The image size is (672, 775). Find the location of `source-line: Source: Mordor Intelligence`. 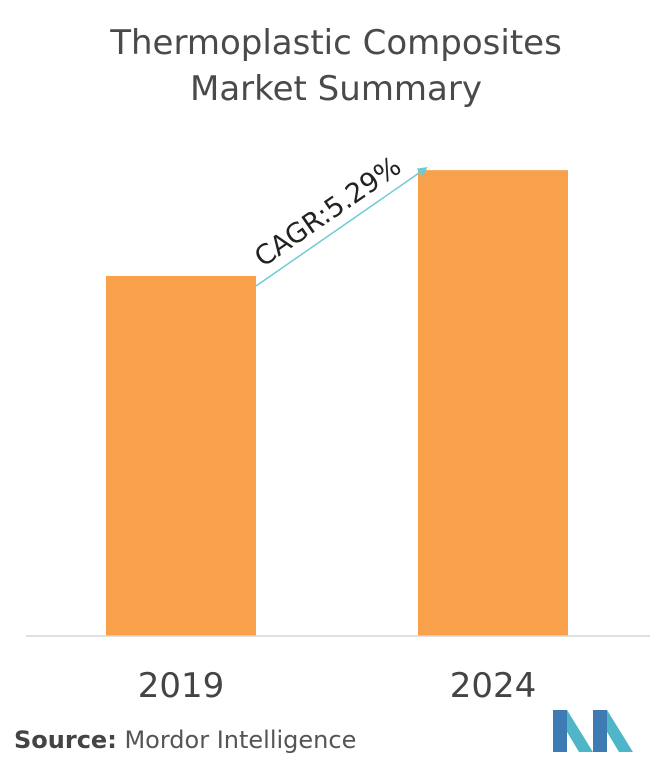

source-line: Source: Mordor Intelligence is located at coordinates (185, 740).